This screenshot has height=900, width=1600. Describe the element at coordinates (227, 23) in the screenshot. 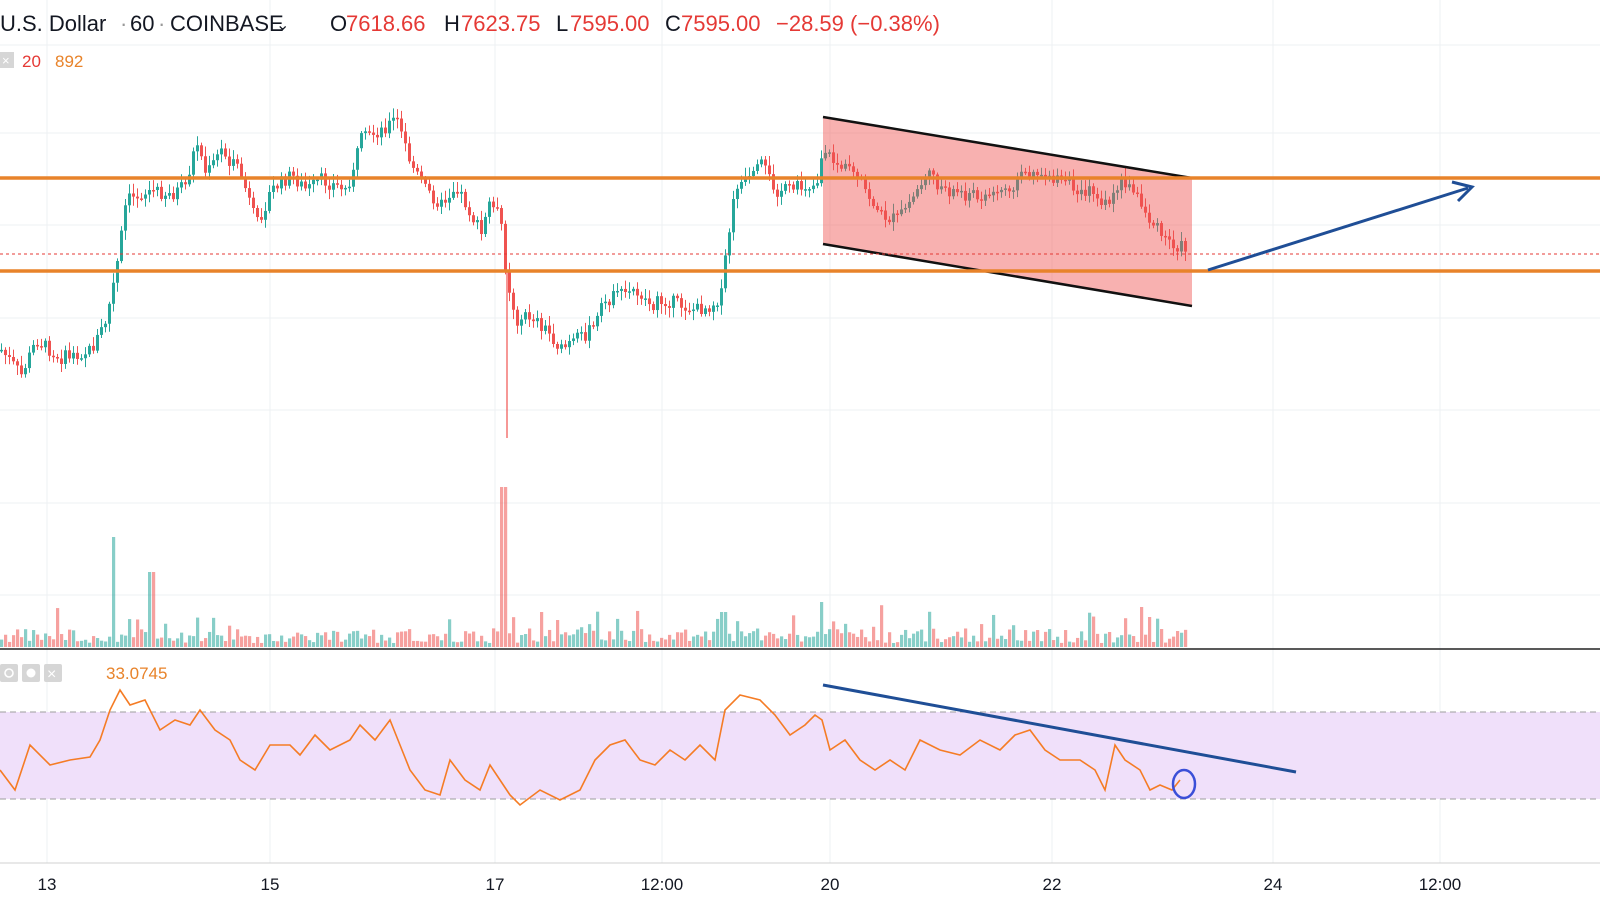

I see `exchange-label: COINBASE` at that location.